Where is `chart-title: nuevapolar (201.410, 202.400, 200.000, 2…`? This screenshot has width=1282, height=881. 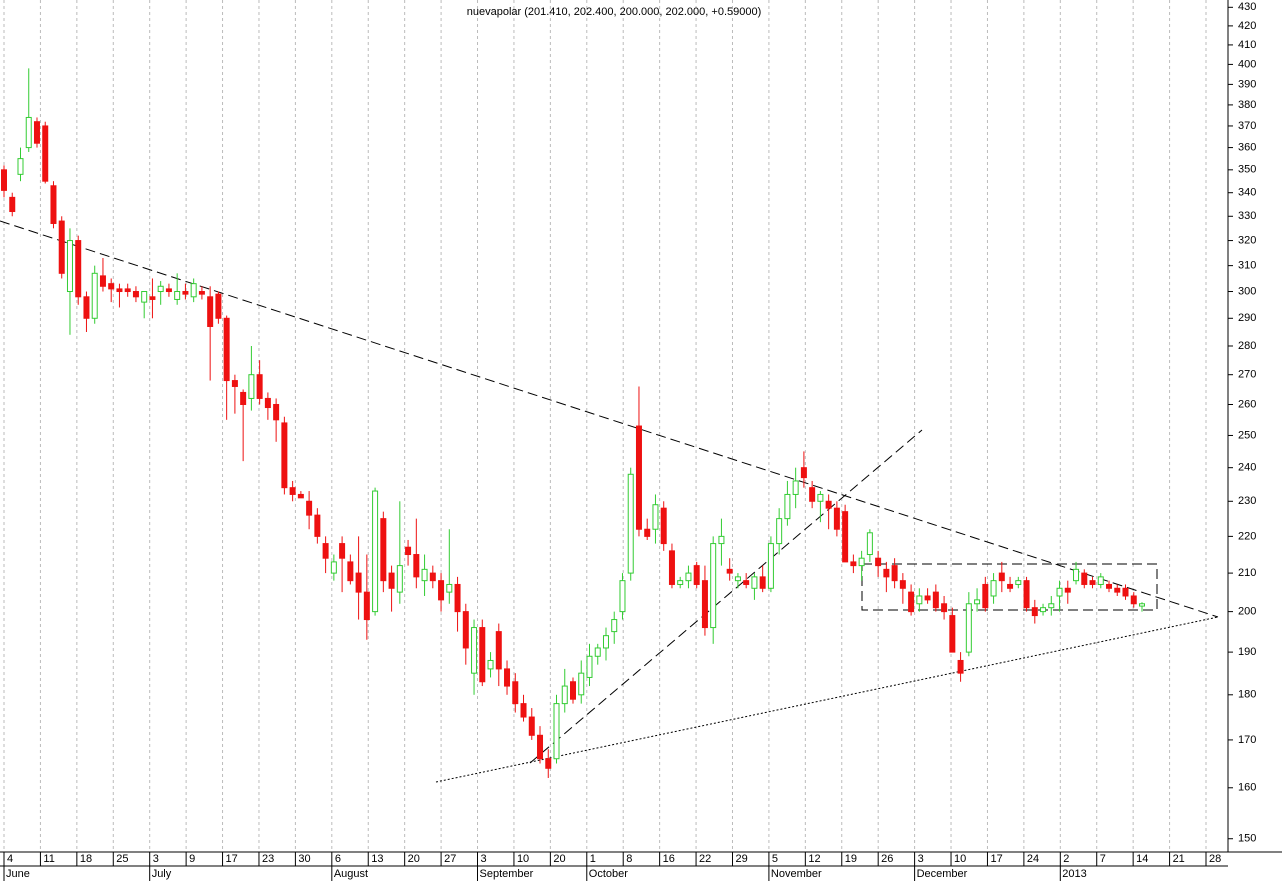 chart-title: nuevapolar (201.410, 202.400, 200.000, 2… is located at coordinates (614, 12).